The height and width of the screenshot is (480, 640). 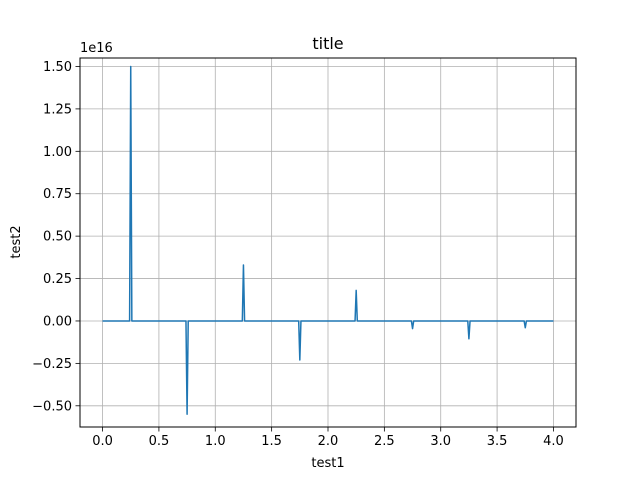 What do you see at coordinates (57, 109) in the screenshot?
I see `y-tick-label: 1.25` at bounding box center [57, 109].